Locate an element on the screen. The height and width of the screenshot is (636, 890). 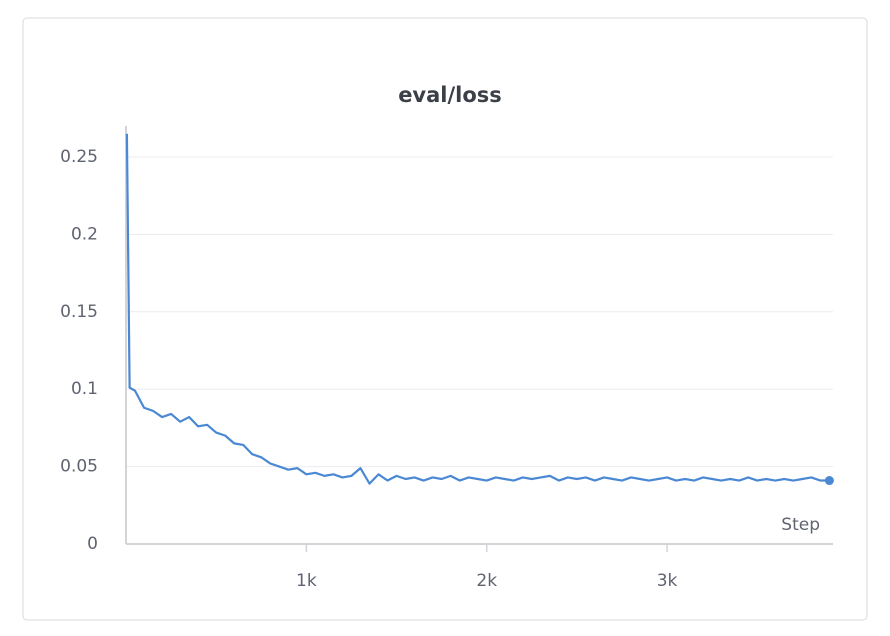
y-tick-label: 0.25 is located at coordinates (79, 157).